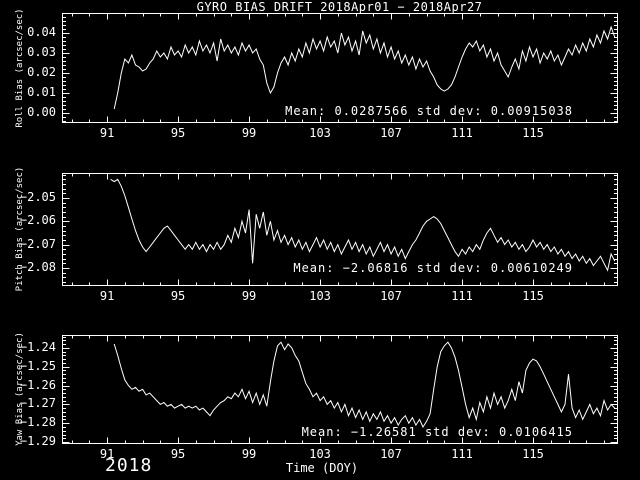 The image size is (640, 480). What do you see at coordinates (437, 432) in the screenshot?
I see `yaw-stats-text: Mean: −1.26581 std dev: 0.0106415` at bounding box center [437, 432].